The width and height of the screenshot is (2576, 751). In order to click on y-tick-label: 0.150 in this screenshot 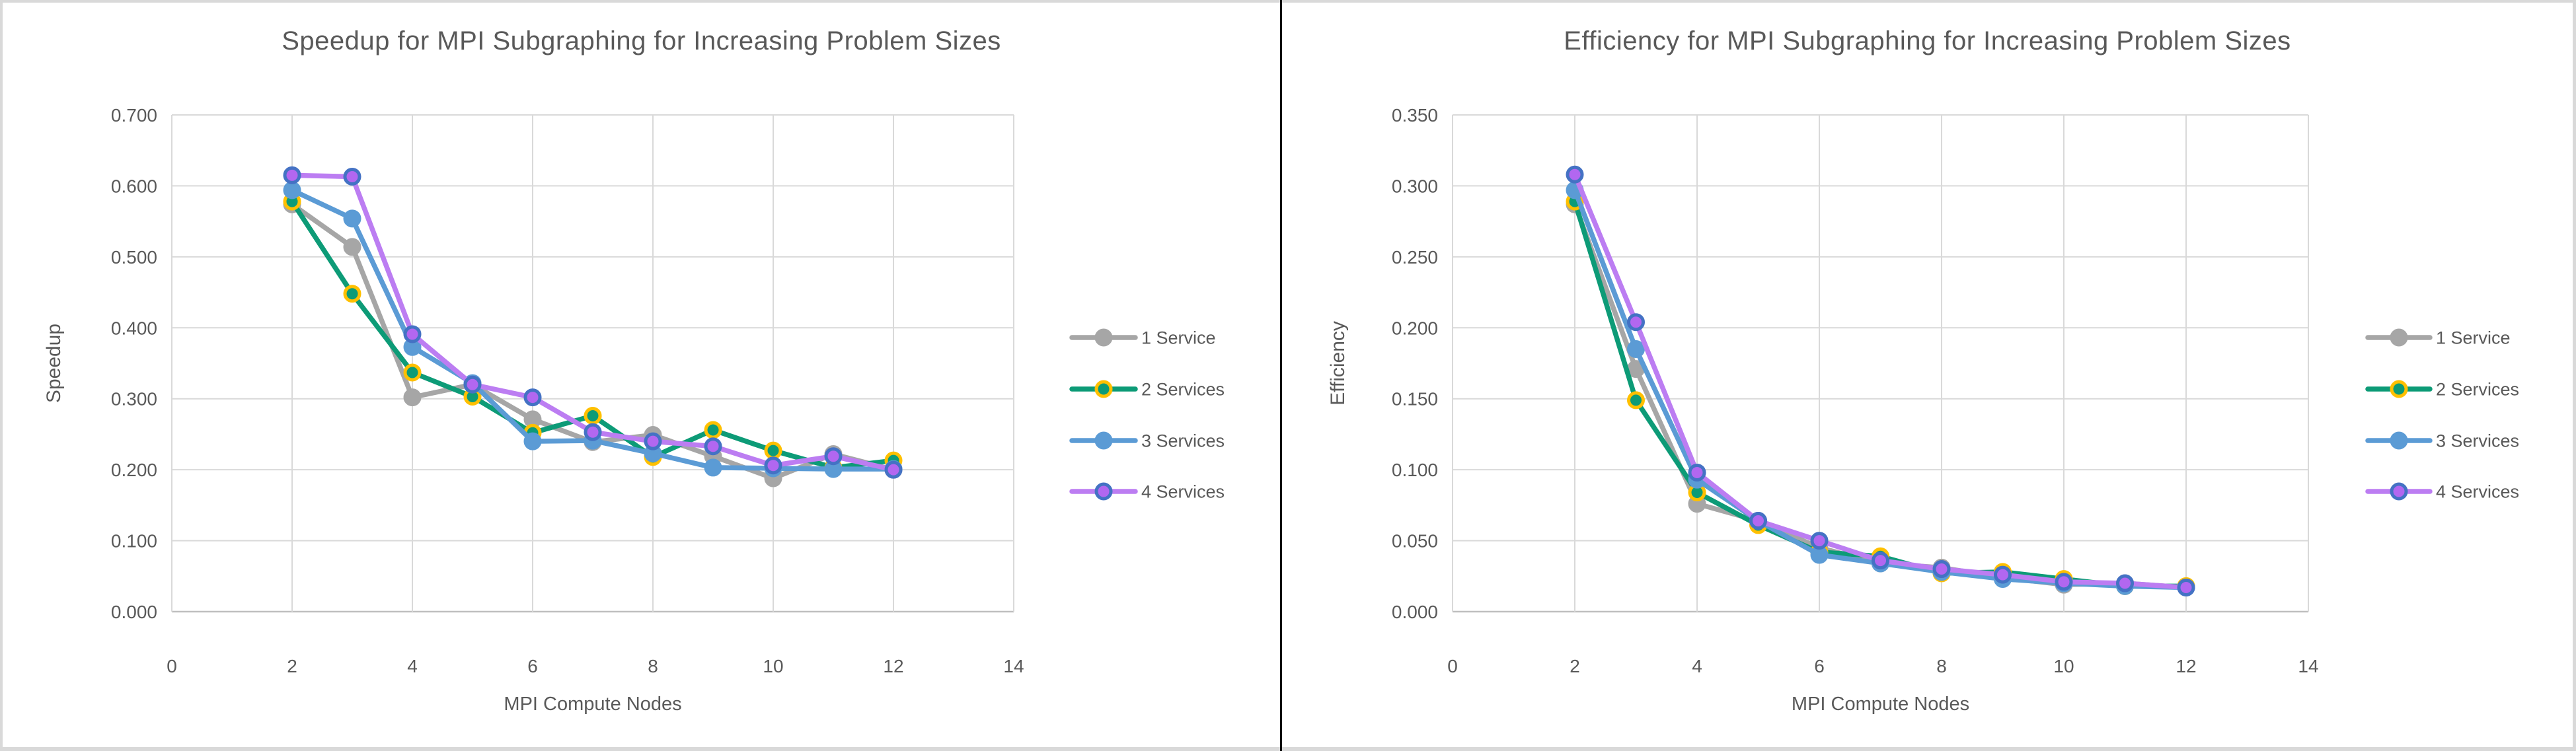, I will do `click(1415, 400)`.